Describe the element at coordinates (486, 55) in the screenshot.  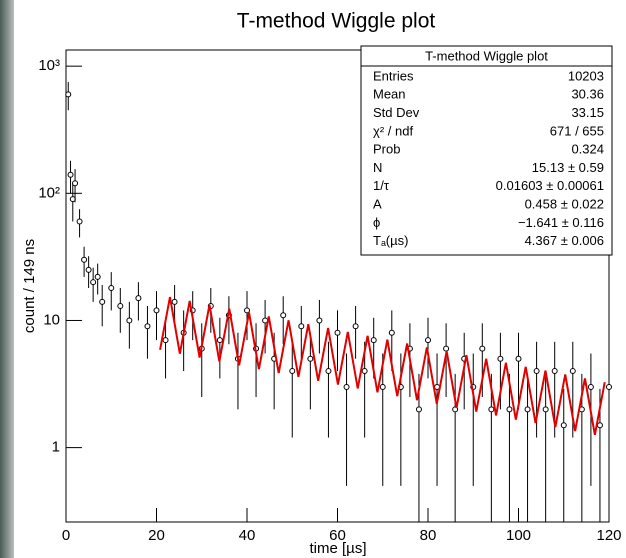
I see `stats-box-title: T-method Wiggle plot` at that location.